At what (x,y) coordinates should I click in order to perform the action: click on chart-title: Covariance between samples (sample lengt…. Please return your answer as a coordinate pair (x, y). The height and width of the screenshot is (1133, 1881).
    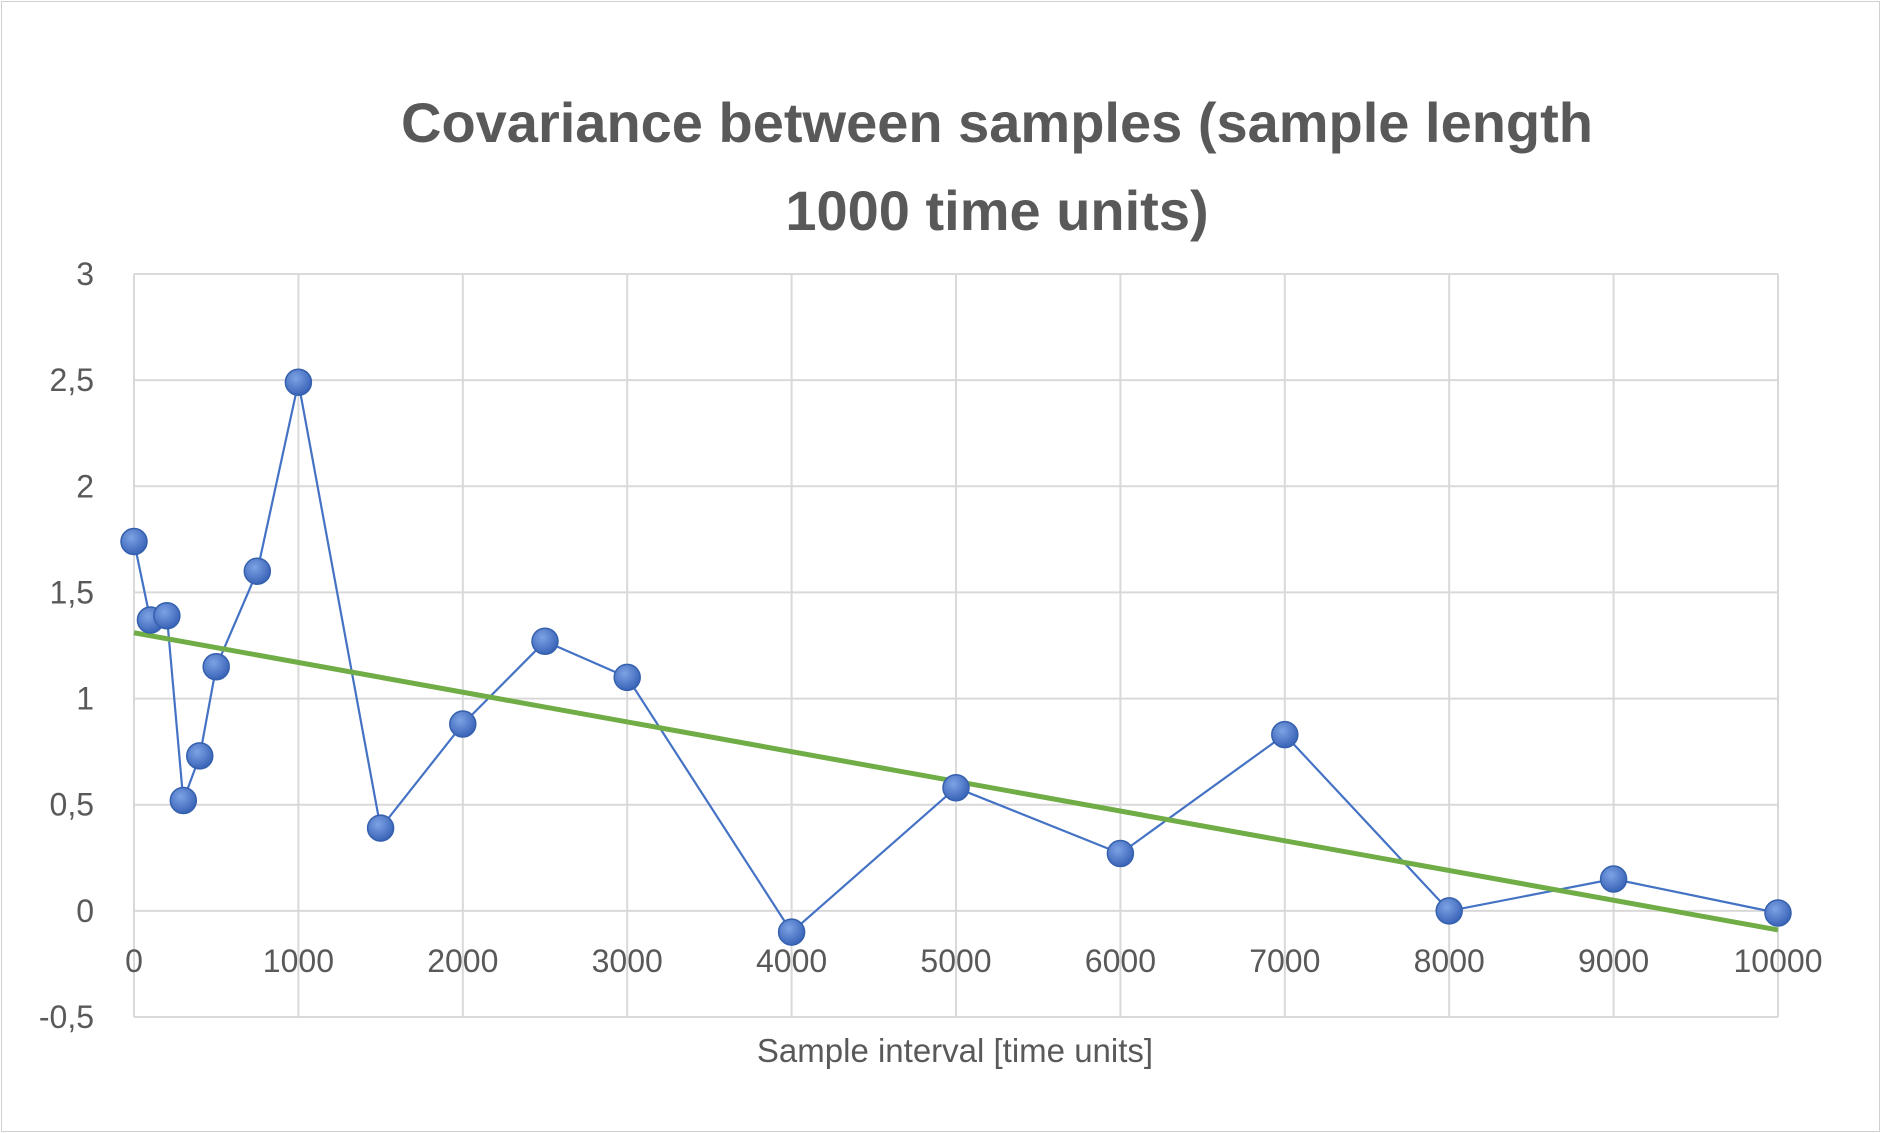
    Looking at the image, I should click on (997, 166).